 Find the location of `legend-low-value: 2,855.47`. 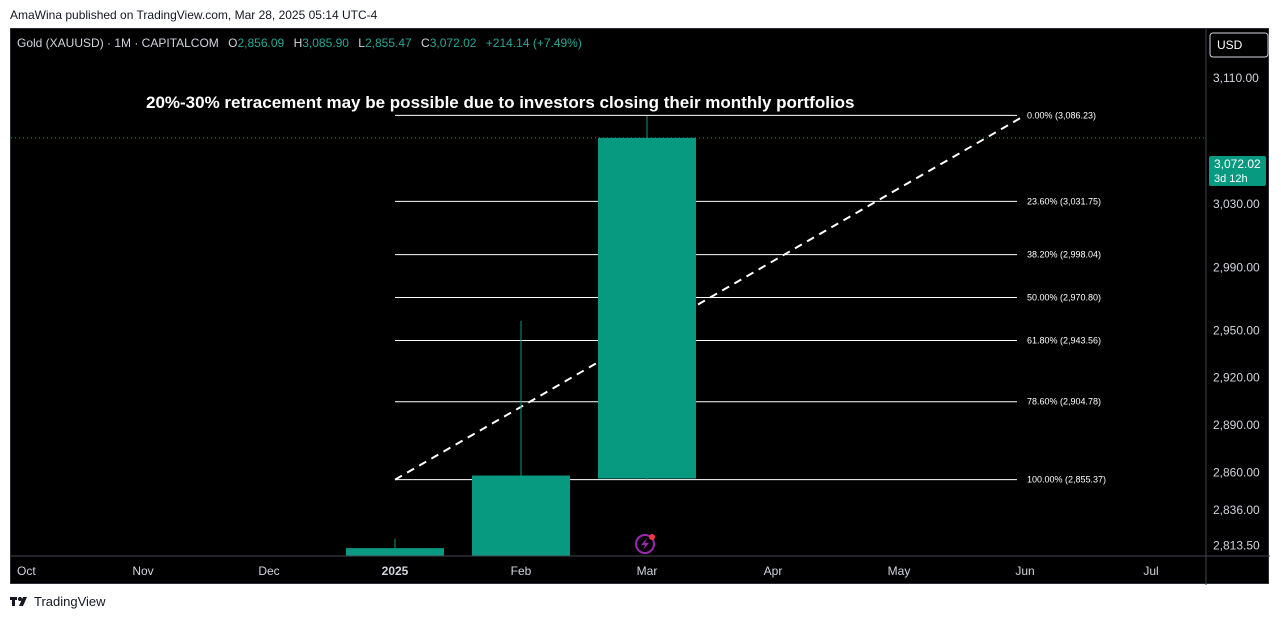

legend-low-value: 2,855.47 is located at coordinates (388, 43).